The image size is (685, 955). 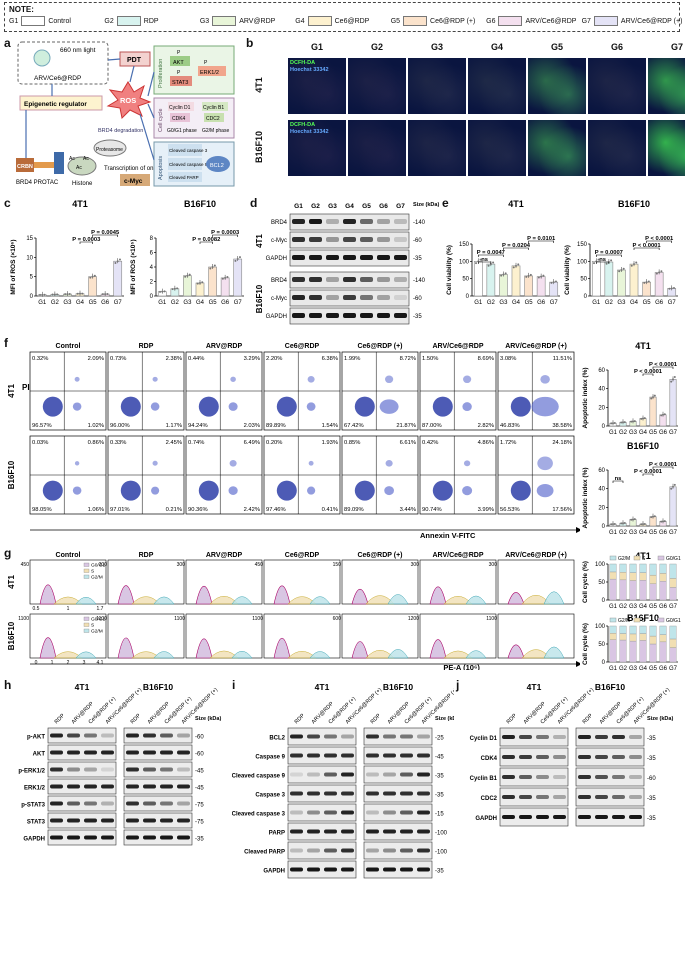 I want to click on quadrant-ur: 6.49%, so click(x=252, y=443).